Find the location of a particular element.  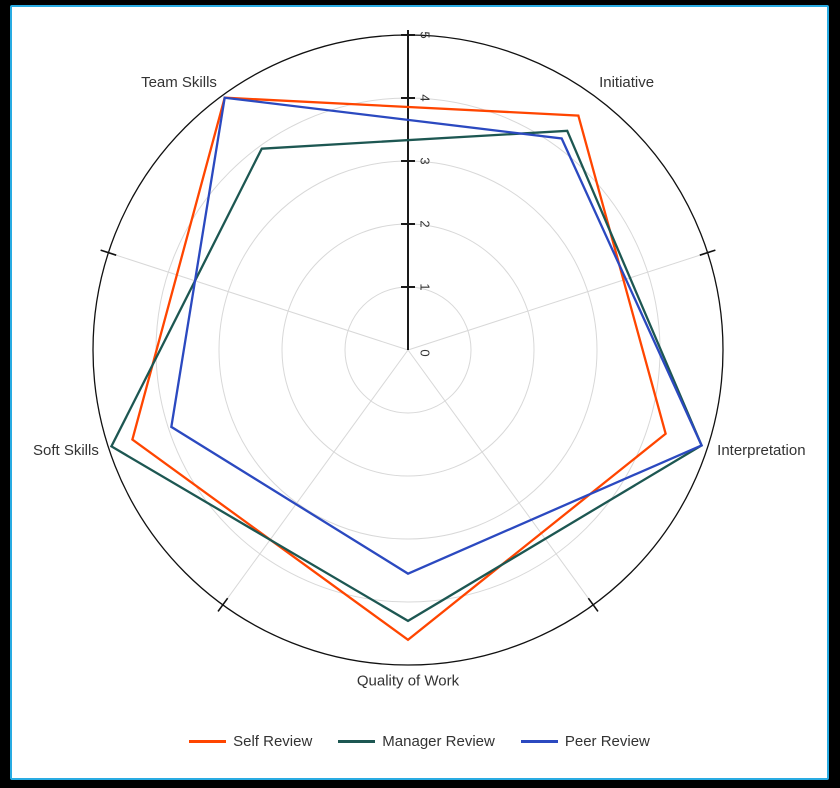

chart-legend: Self Review Manager Review Peer Review is located at coordinates (419, 741).